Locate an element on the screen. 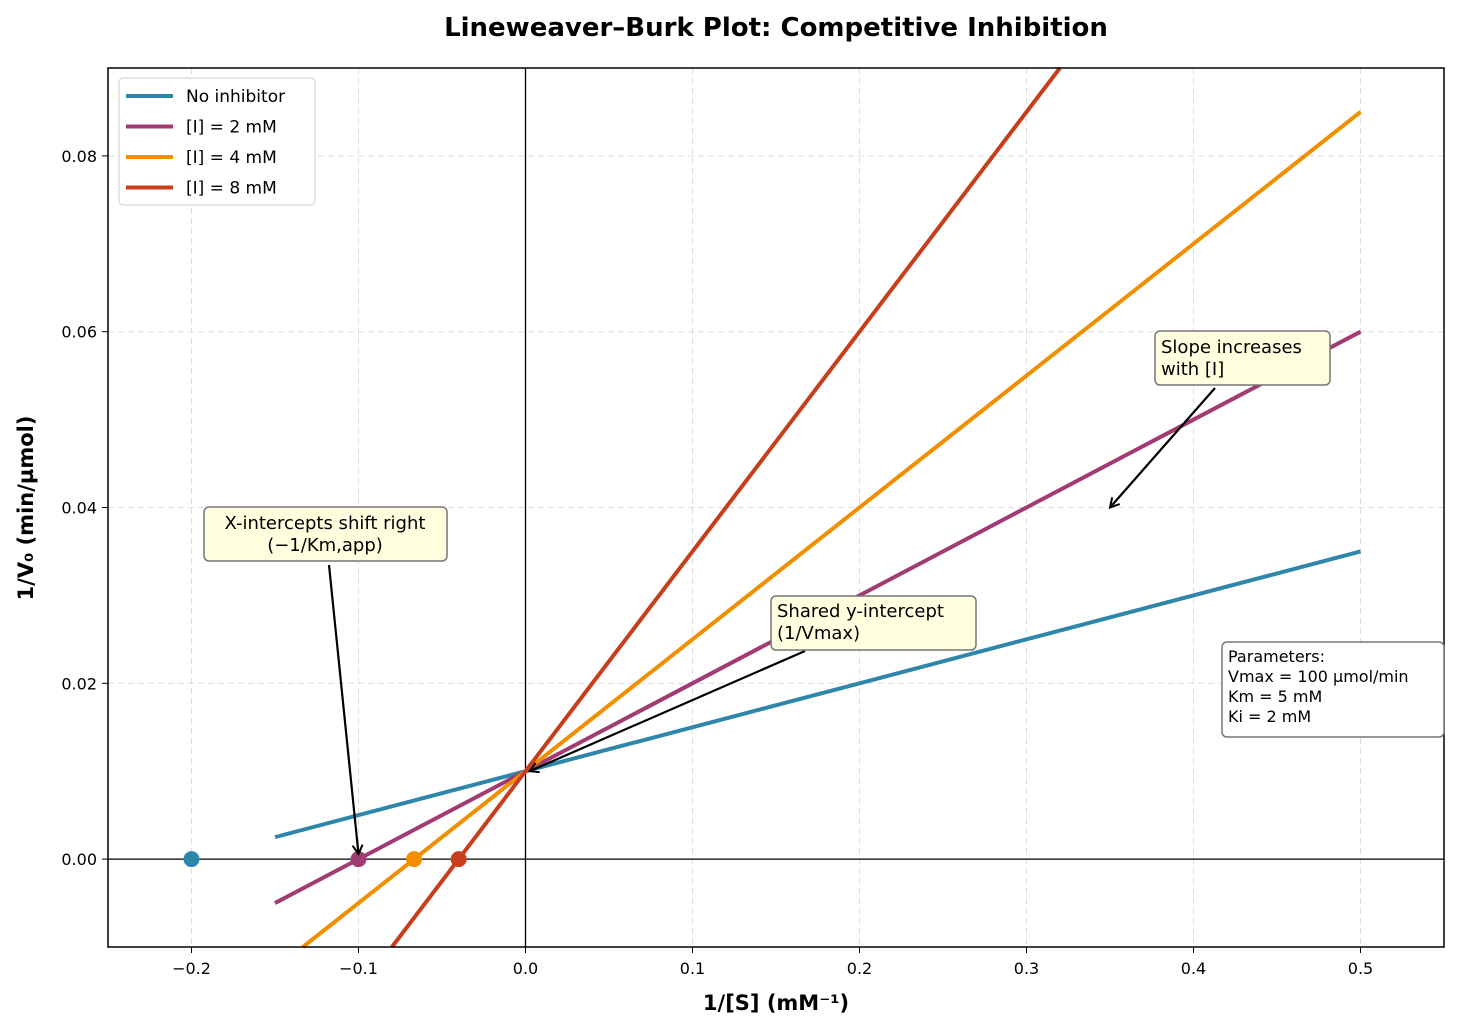 The height and width of the screenshot is (1030, 1459). x-tick-label: 0.3 is located at coordinates (1026, 968).